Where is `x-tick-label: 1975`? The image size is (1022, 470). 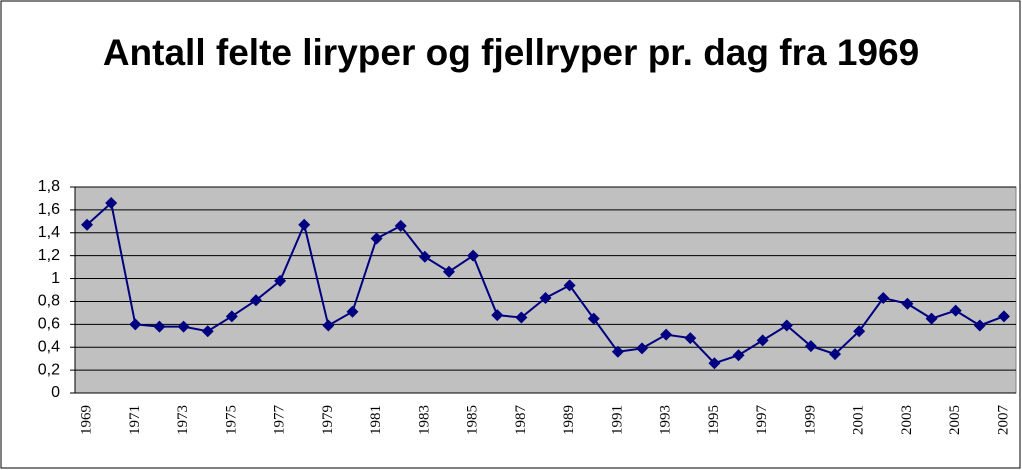 x-tick-label: 1975 is located at coordinates (231, 420).